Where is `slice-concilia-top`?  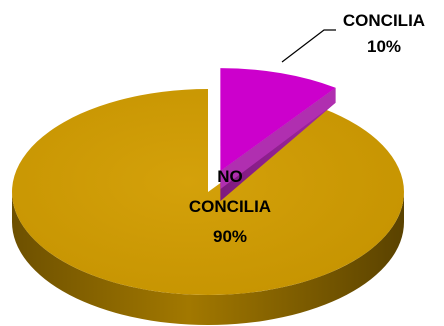
slice-concilia-top is located at coordinates (278, 120).